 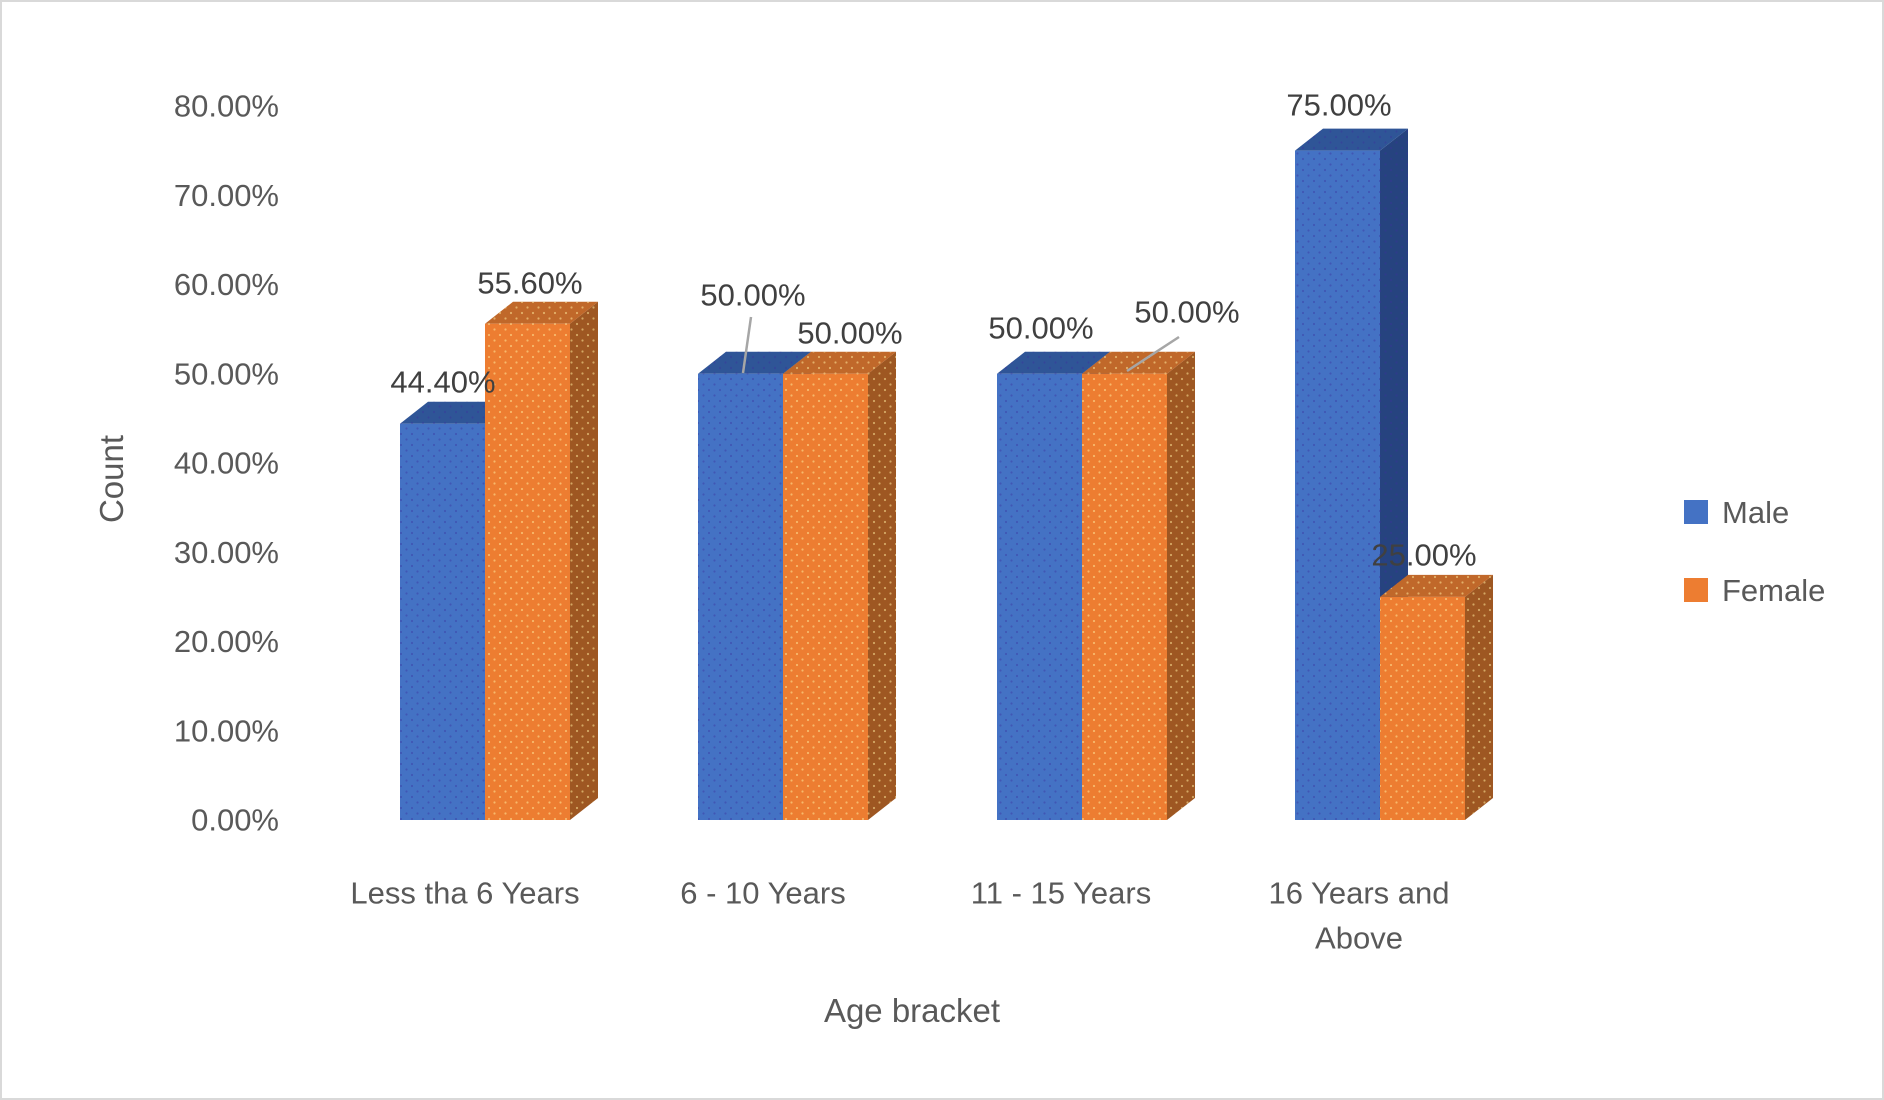 What do you see at coordinates (825, 596) in the screenshot?
I see `bar-female-1-front-texture` at bounding box center [825, 596].